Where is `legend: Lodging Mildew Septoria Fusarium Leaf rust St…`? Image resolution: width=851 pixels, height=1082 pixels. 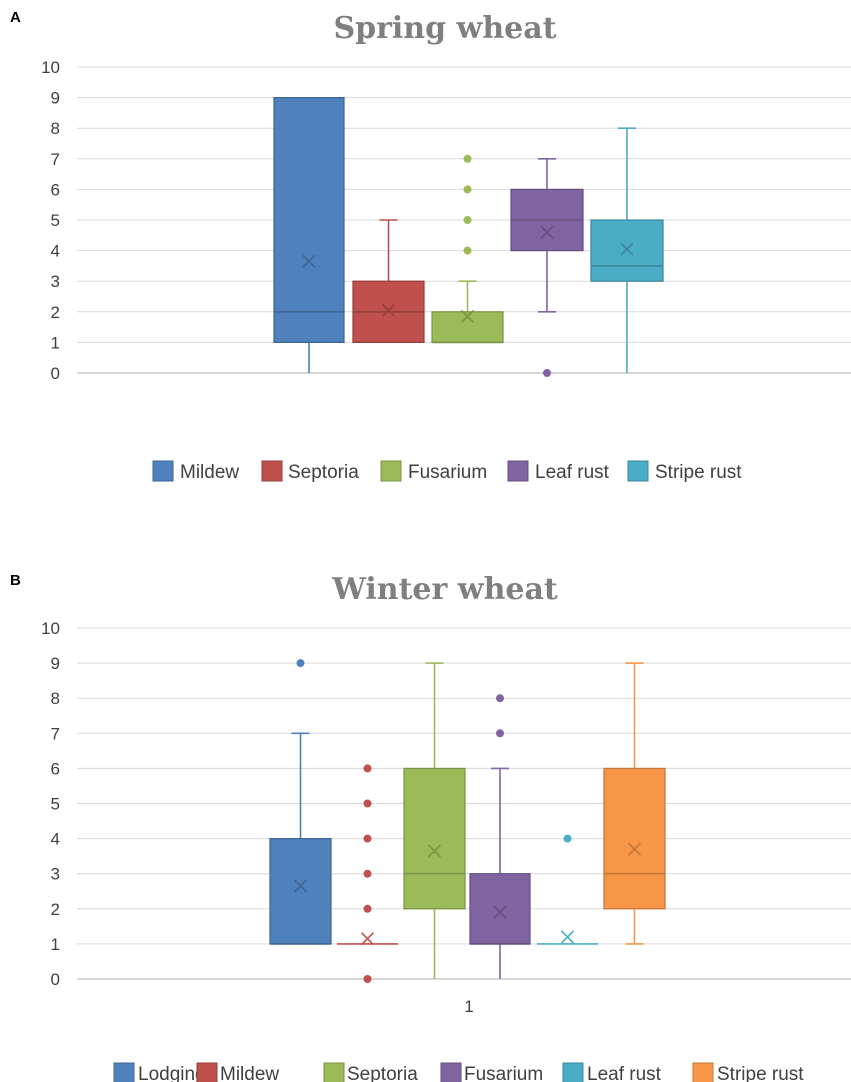
legend: Lodging Mildew Septoria Fusarium Leaf rust St… is located at coordinates (458, 1072).